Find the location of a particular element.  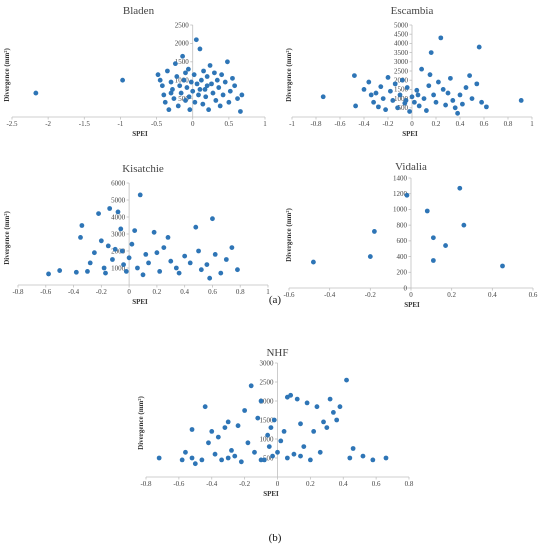

y-tick-label: 600 is located at coordinates (402, 241).